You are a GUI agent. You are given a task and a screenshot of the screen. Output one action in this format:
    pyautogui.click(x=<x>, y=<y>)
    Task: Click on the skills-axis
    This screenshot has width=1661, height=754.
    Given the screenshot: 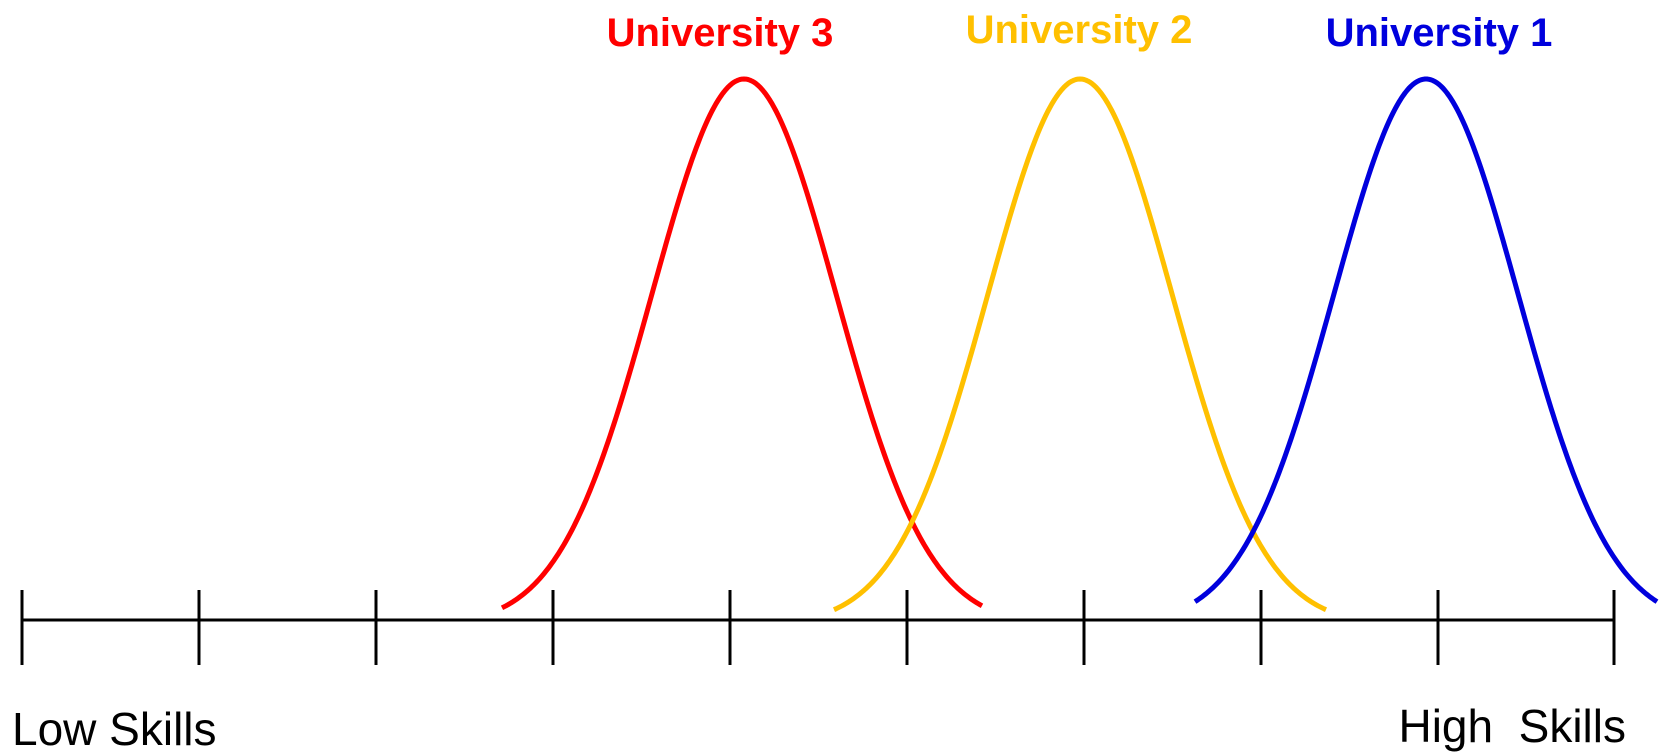 What is the action you would take?
    pyautogui.click(x=818, y=627)
    